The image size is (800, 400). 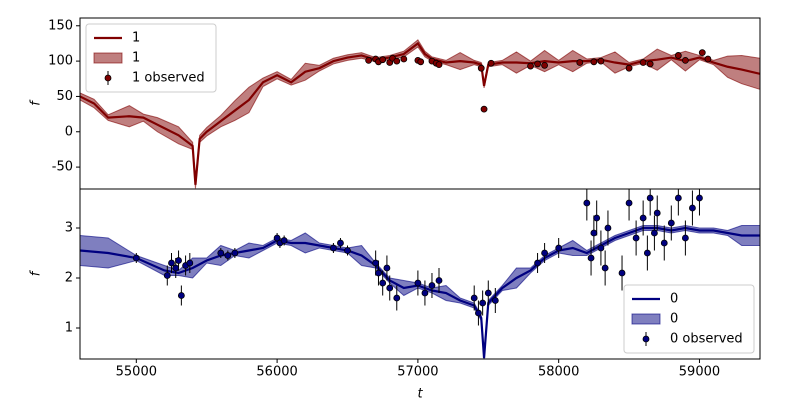 What do you see at coordinates (62, 167) in the screenshot?
I see `y-tick-label: -50` at bounding box center [62, 167].